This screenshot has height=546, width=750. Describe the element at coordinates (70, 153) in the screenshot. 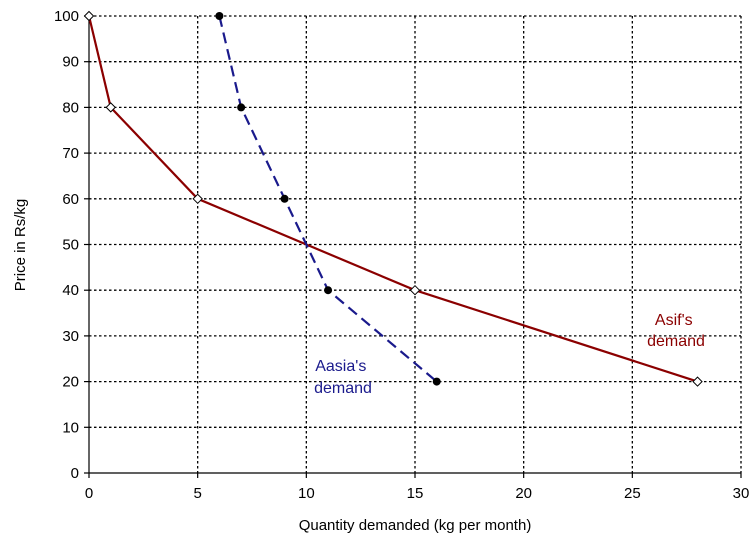

I see `y-tick-label: 70` at that location.